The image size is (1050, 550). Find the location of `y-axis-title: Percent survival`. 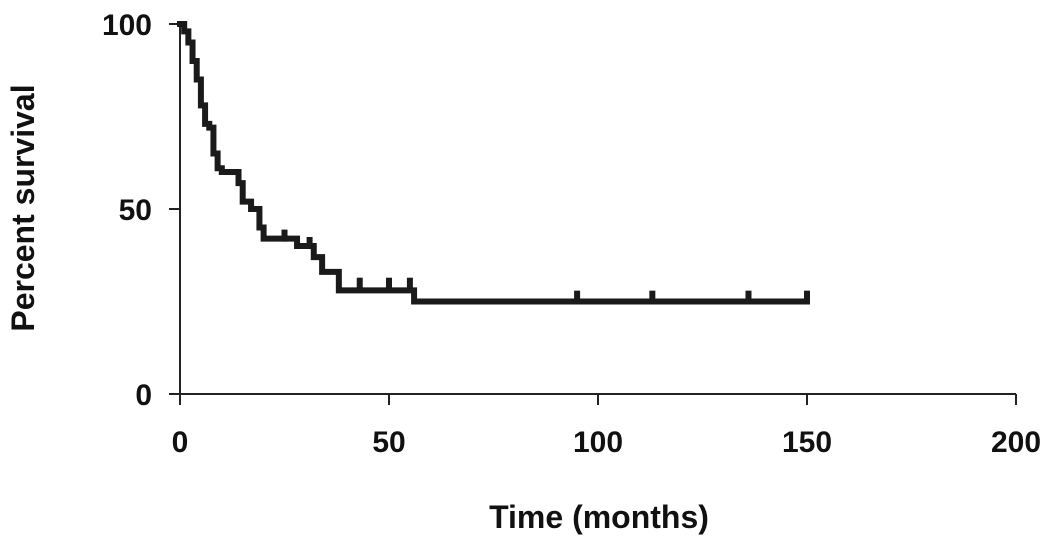

y-axis-title: Percent survival is located at coordinates (23, 207).